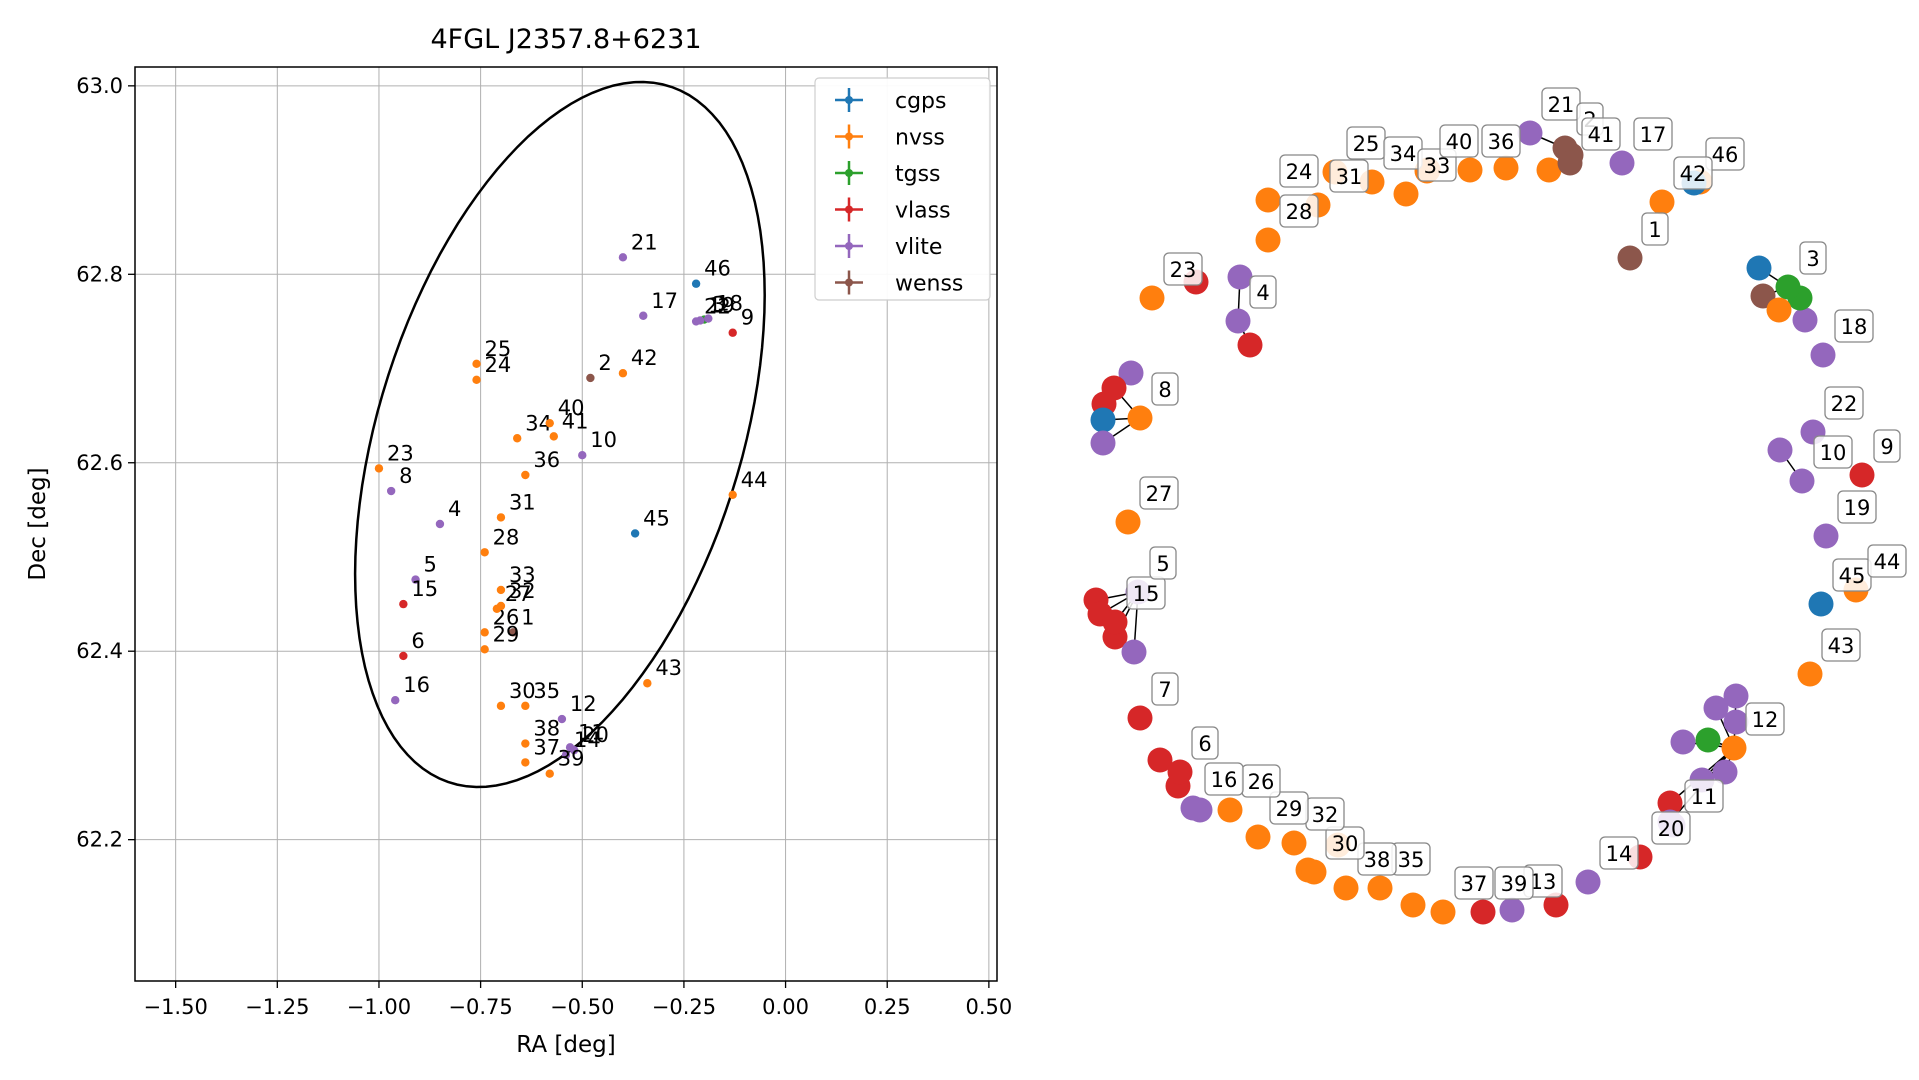  What do you see at coordinates (506, 634) in the screenshot?
I see `point-label: 29` at bounding box center [506, 634].